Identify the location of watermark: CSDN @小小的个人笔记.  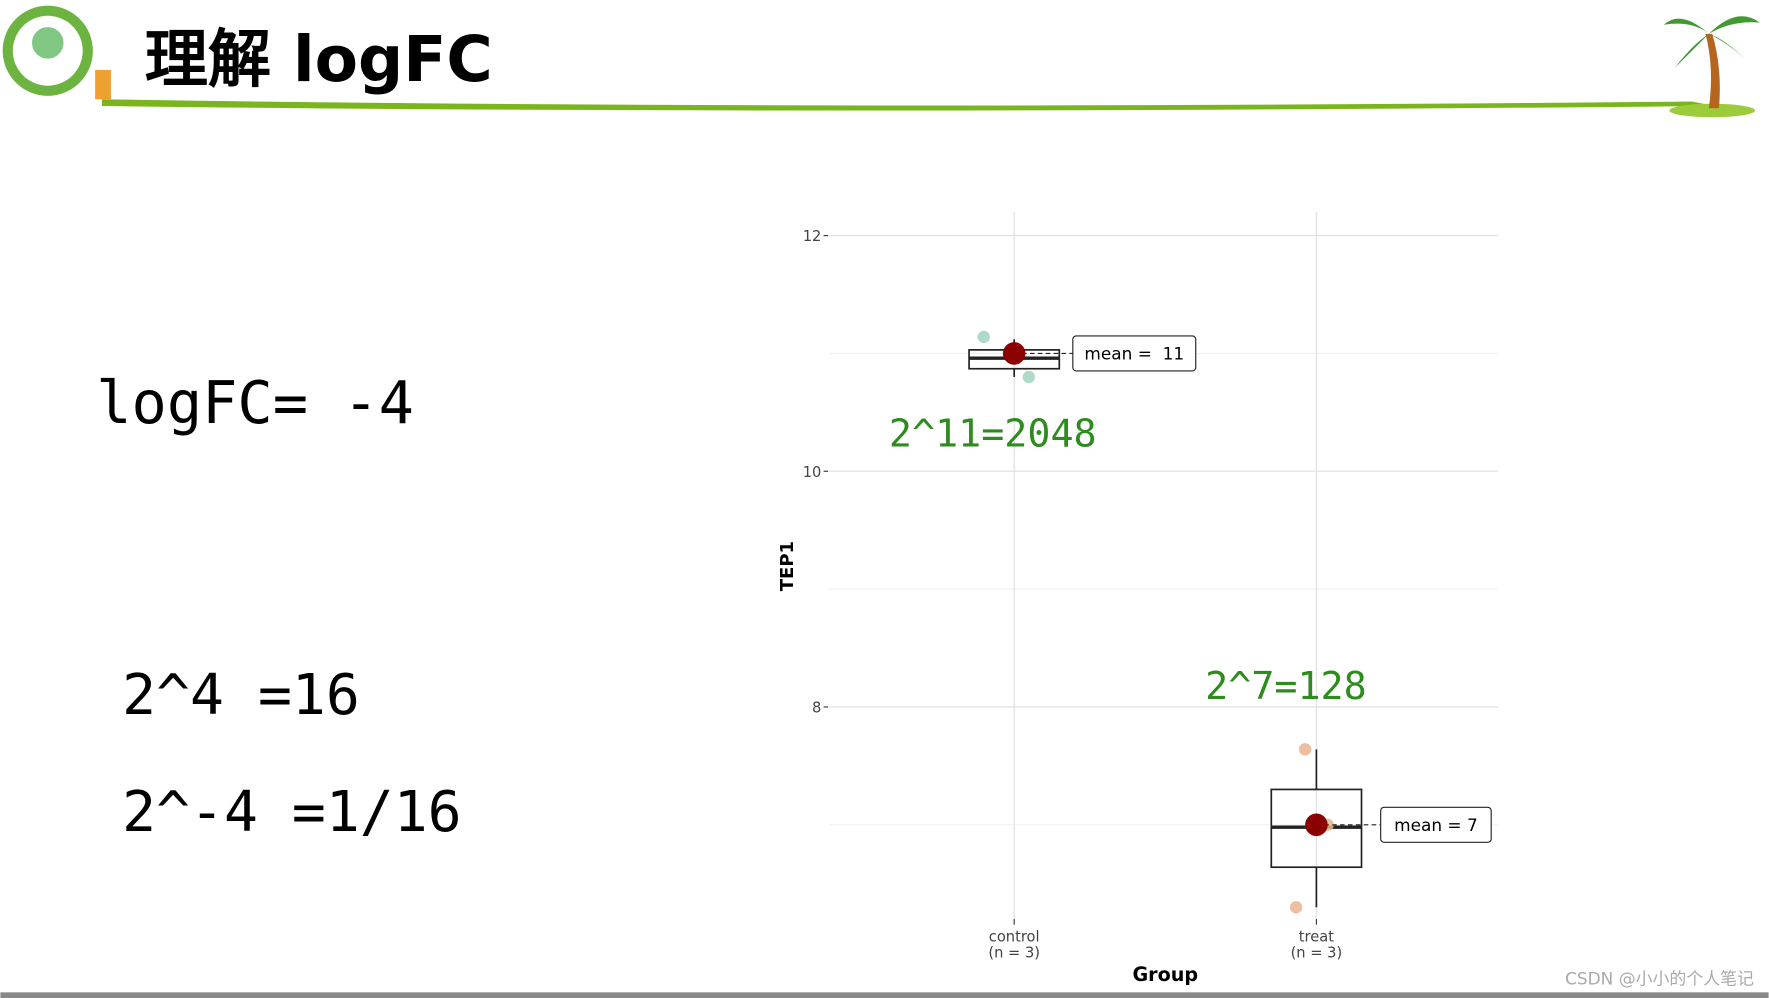
(1659, 978).